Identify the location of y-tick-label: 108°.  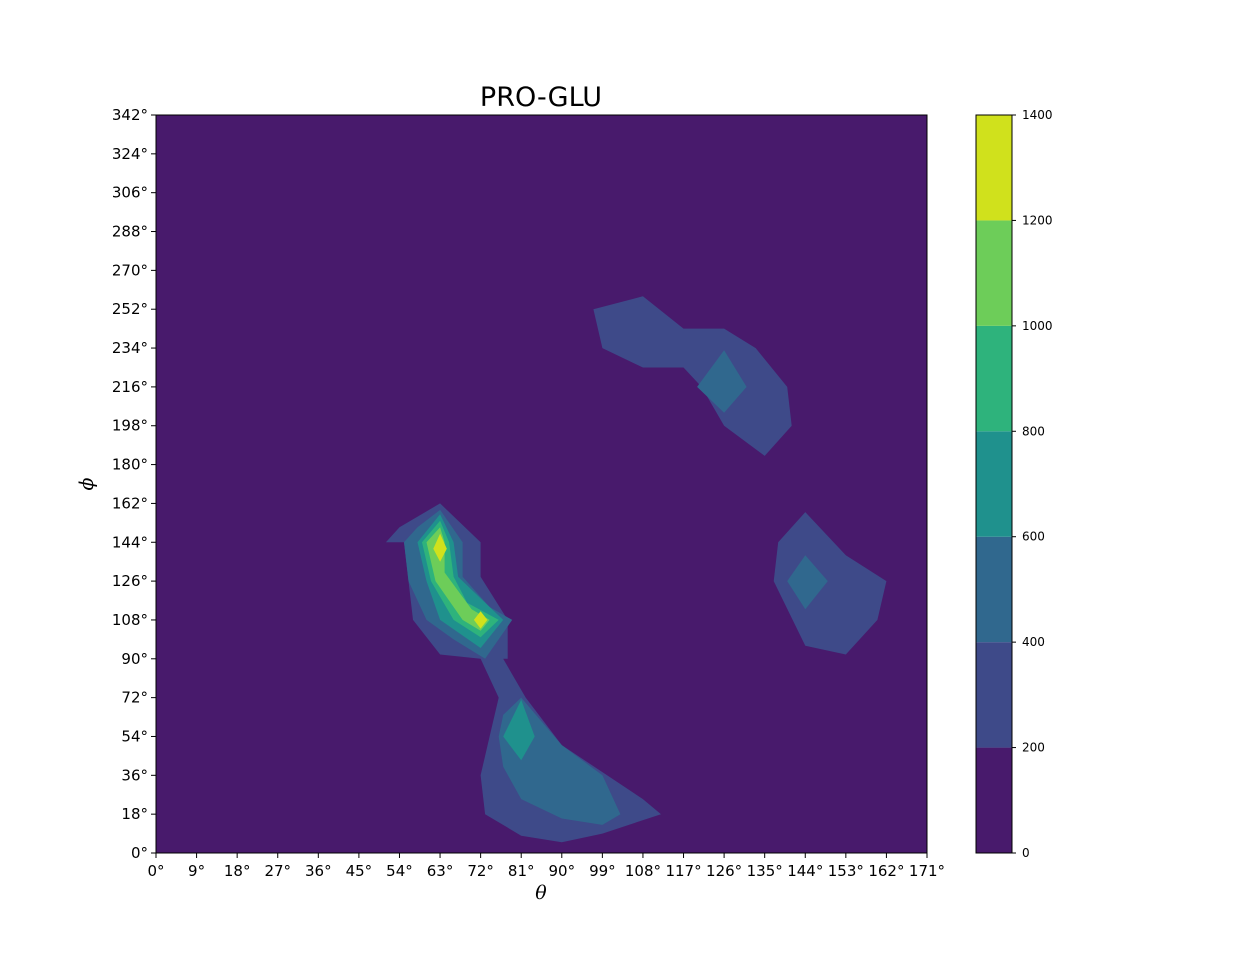
(130, 620).